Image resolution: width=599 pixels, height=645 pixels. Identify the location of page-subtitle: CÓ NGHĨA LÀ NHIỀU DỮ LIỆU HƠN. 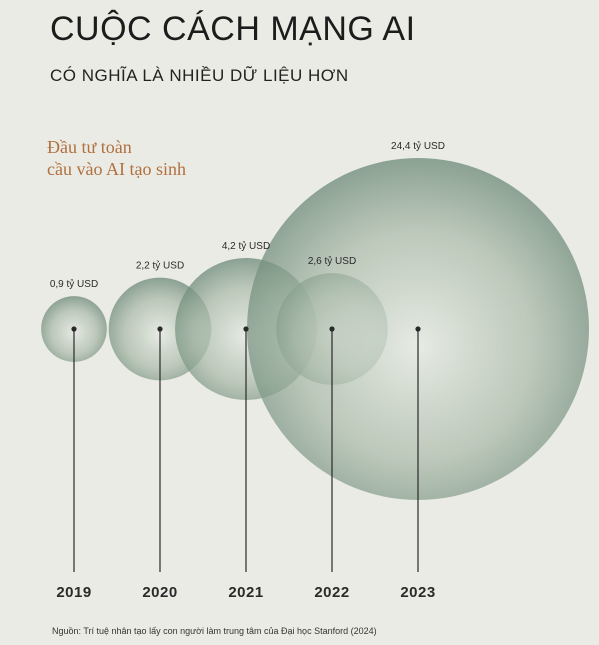
(199, 75).